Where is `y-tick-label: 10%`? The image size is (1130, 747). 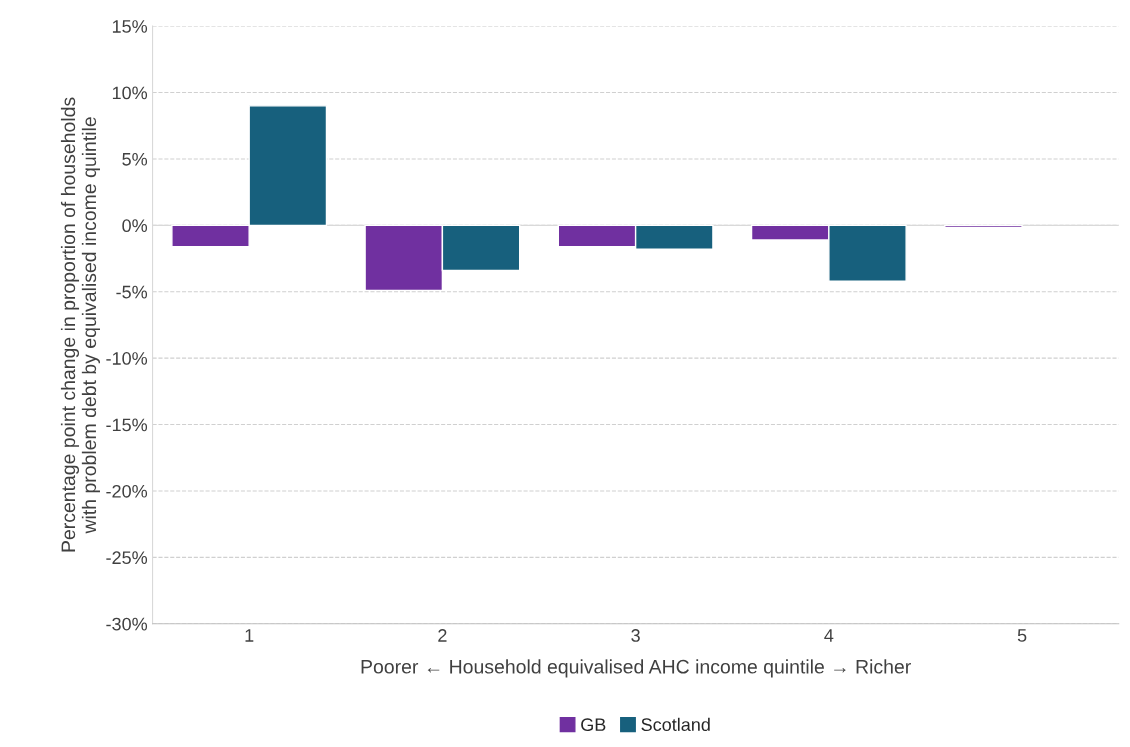
y-tick-label: 10% is located at coordinates (130, 93).